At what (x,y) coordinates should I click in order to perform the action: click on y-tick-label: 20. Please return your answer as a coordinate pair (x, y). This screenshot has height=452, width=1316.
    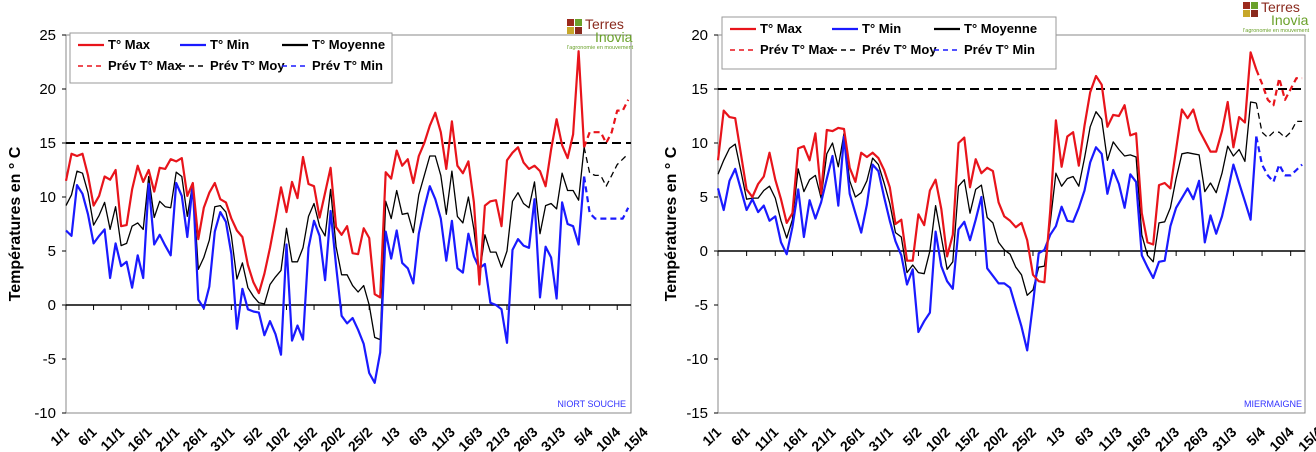
    Looking at the image, I should click on (699, 35).